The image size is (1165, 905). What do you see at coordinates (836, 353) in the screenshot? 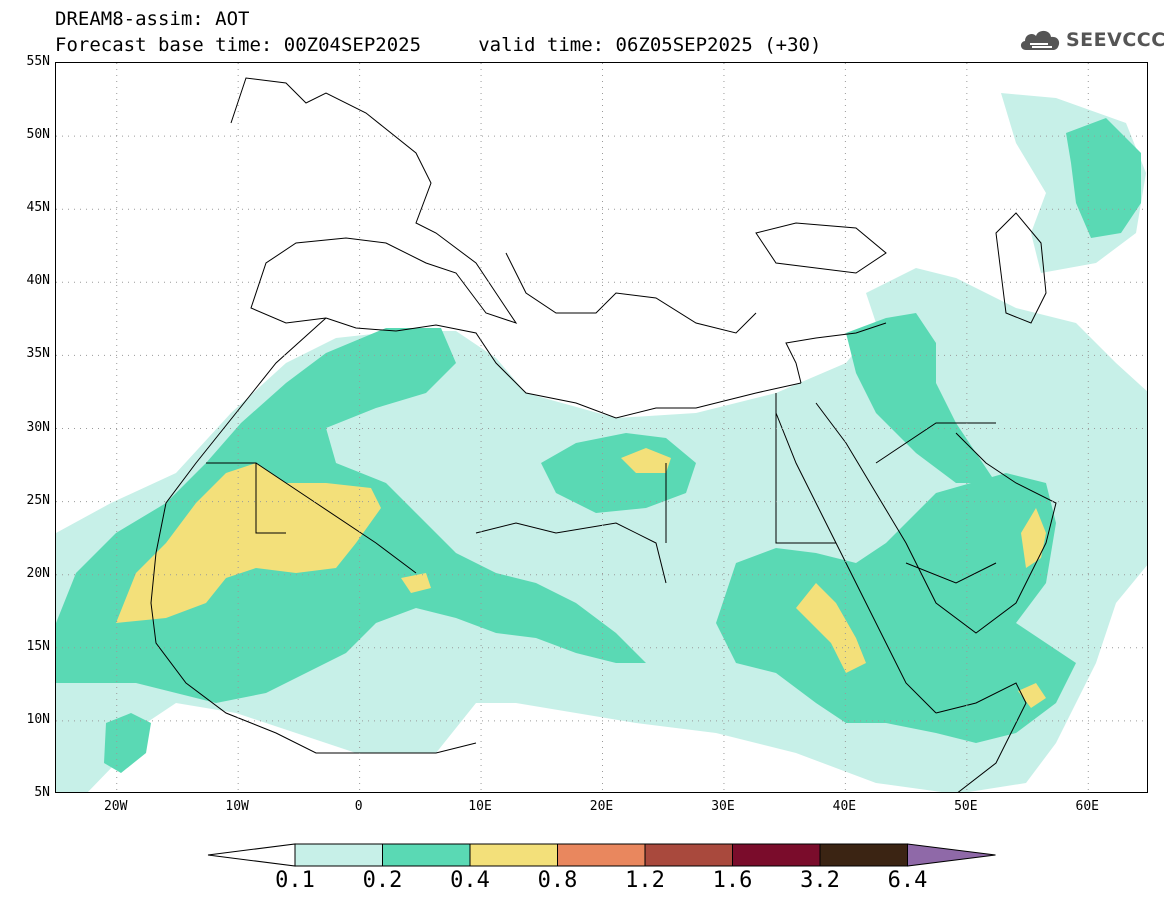
I see `levant-coast` at bounding box center [836, 353].